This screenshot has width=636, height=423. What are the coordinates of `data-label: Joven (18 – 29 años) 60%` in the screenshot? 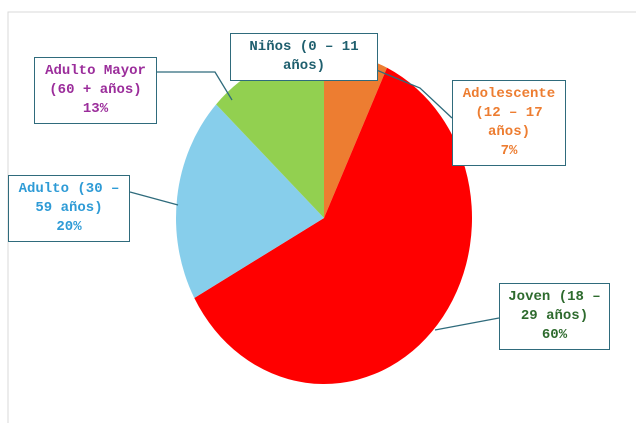 It's located at (554, 316).